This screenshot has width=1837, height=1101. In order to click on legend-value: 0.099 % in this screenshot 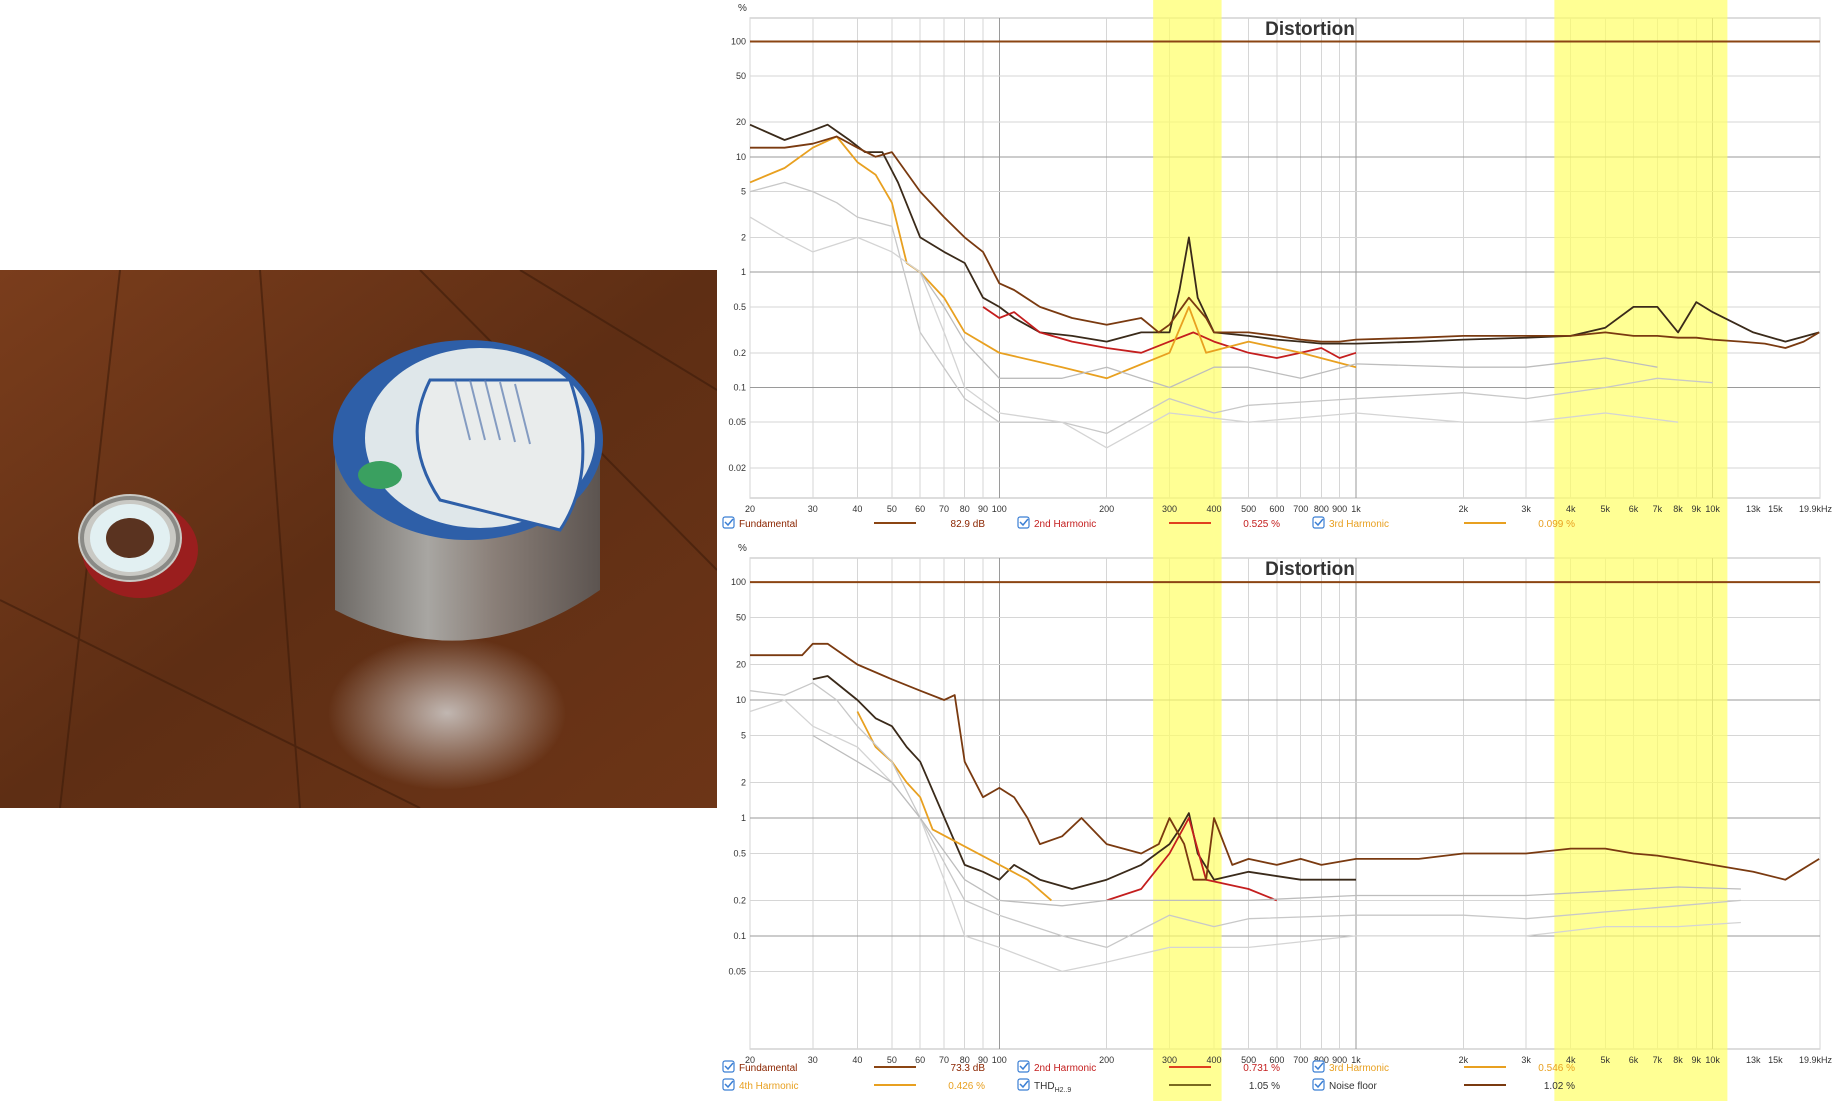, I will do `click(1556, 524)`.